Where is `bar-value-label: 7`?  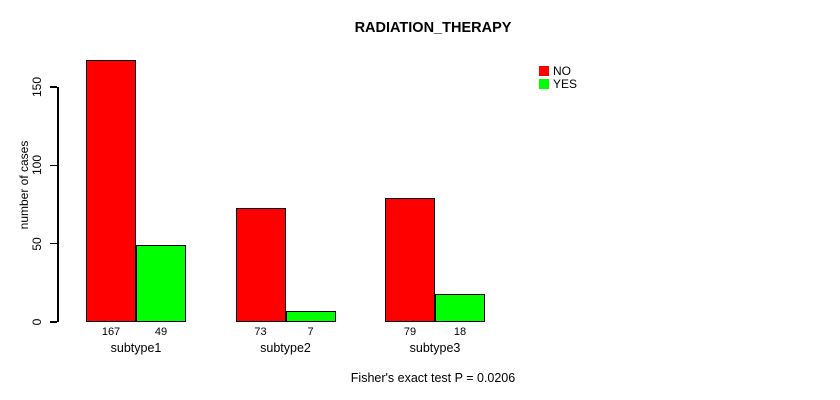 bar-value-label: 7 is located at coordinates (310, 332).